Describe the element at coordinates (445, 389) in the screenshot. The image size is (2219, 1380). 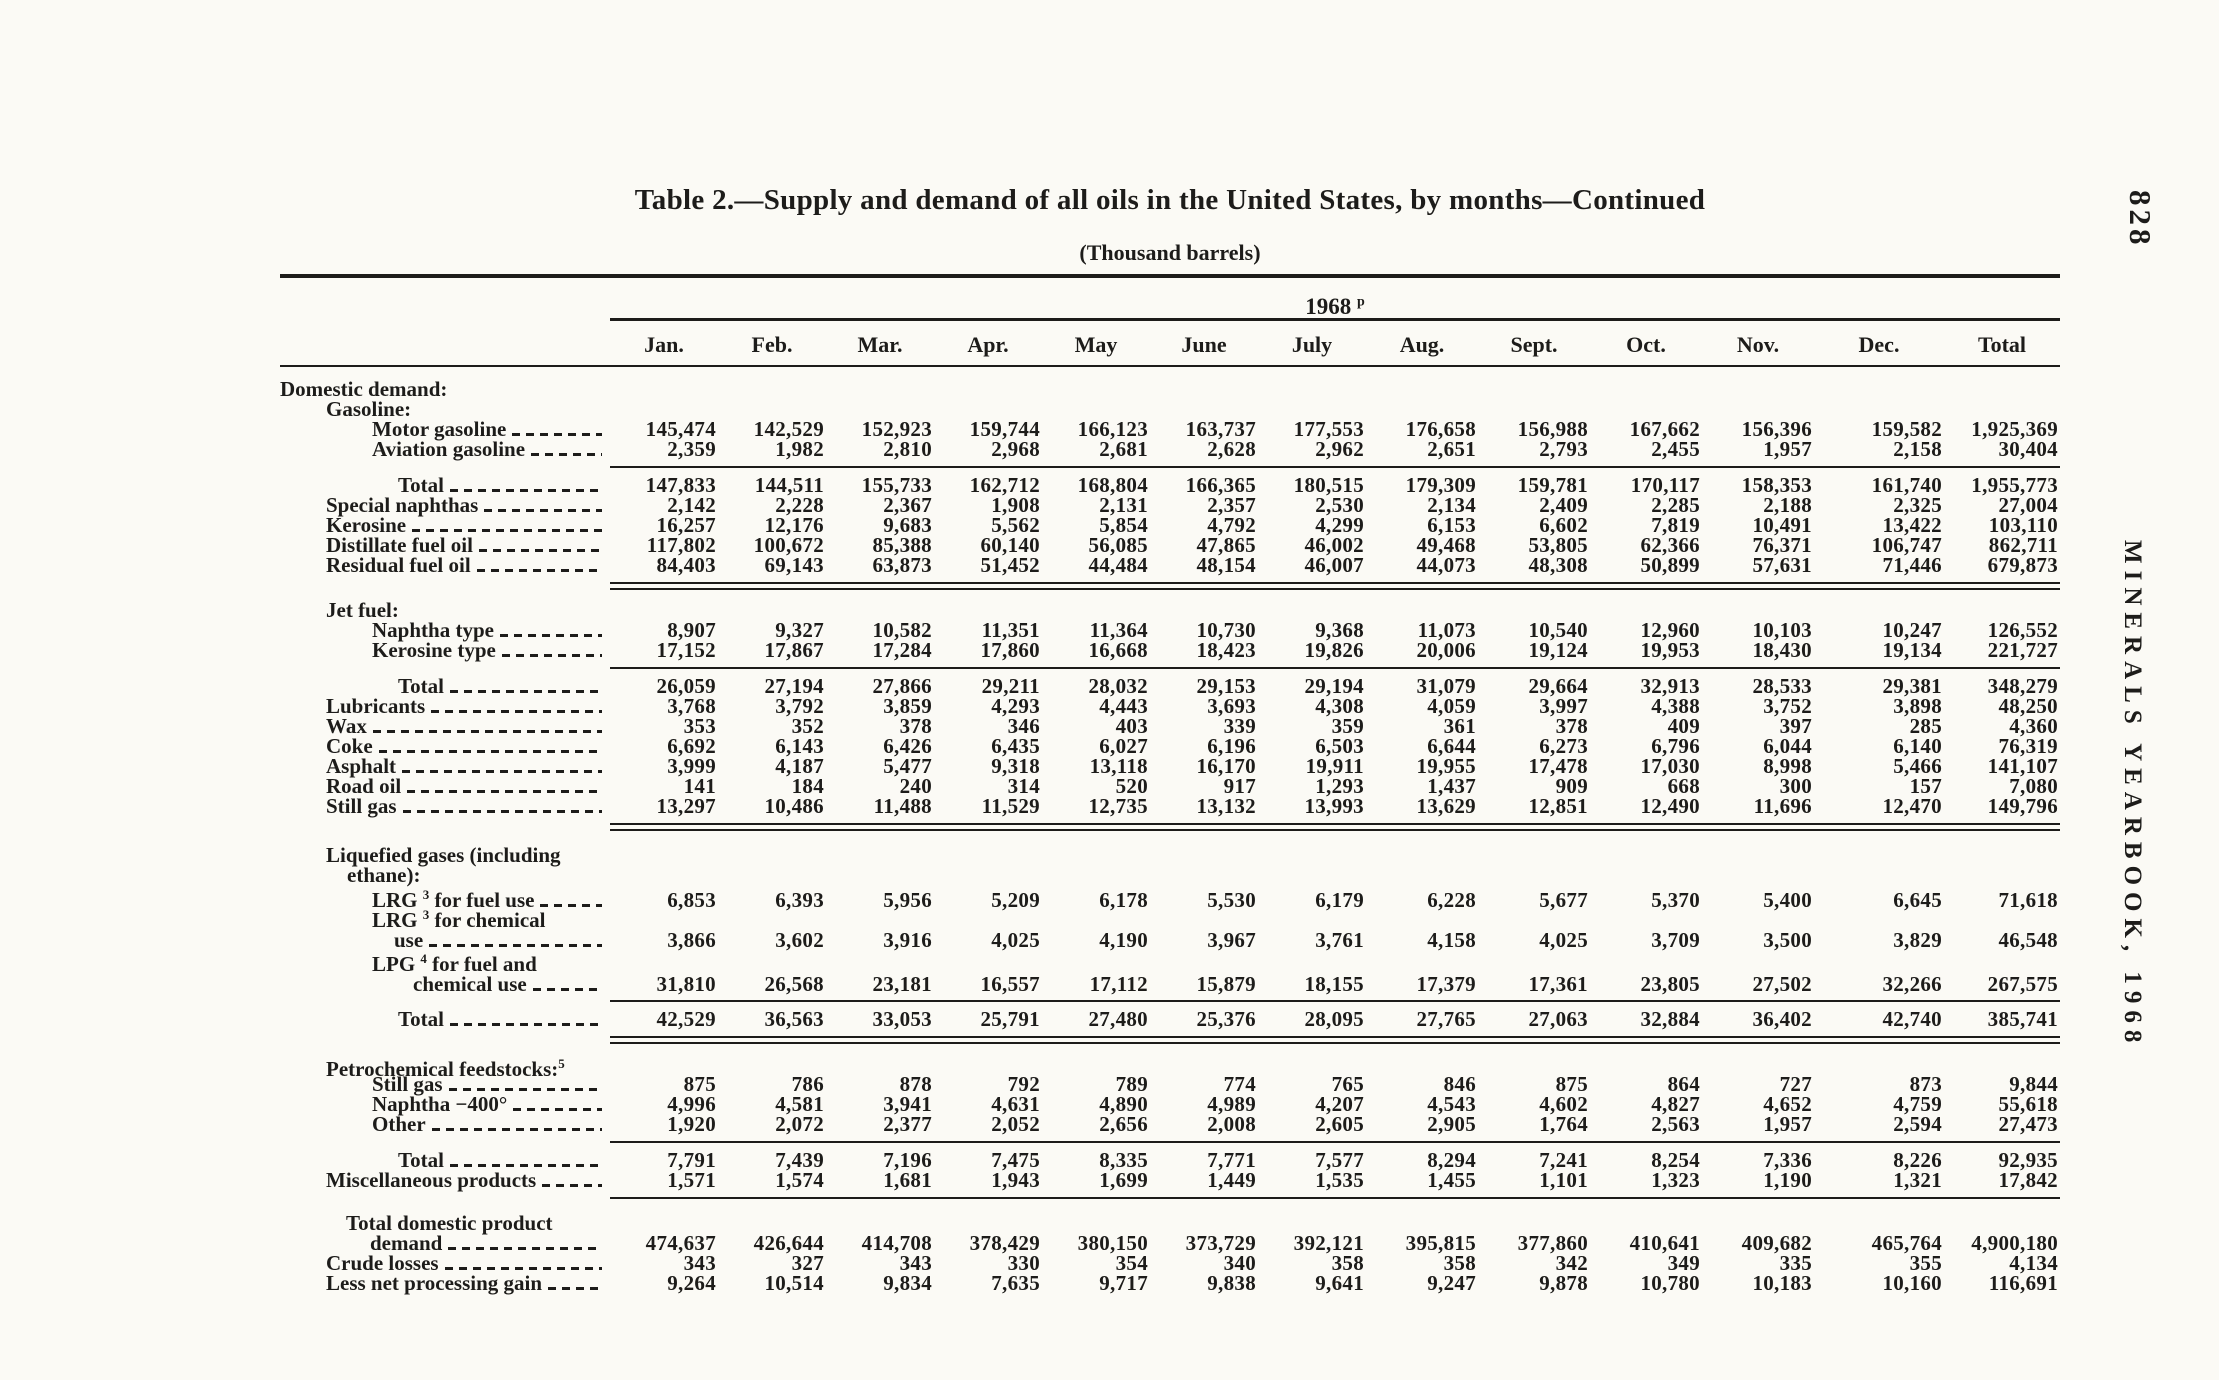
I see `row-stub: Domestic demand:` at that location.